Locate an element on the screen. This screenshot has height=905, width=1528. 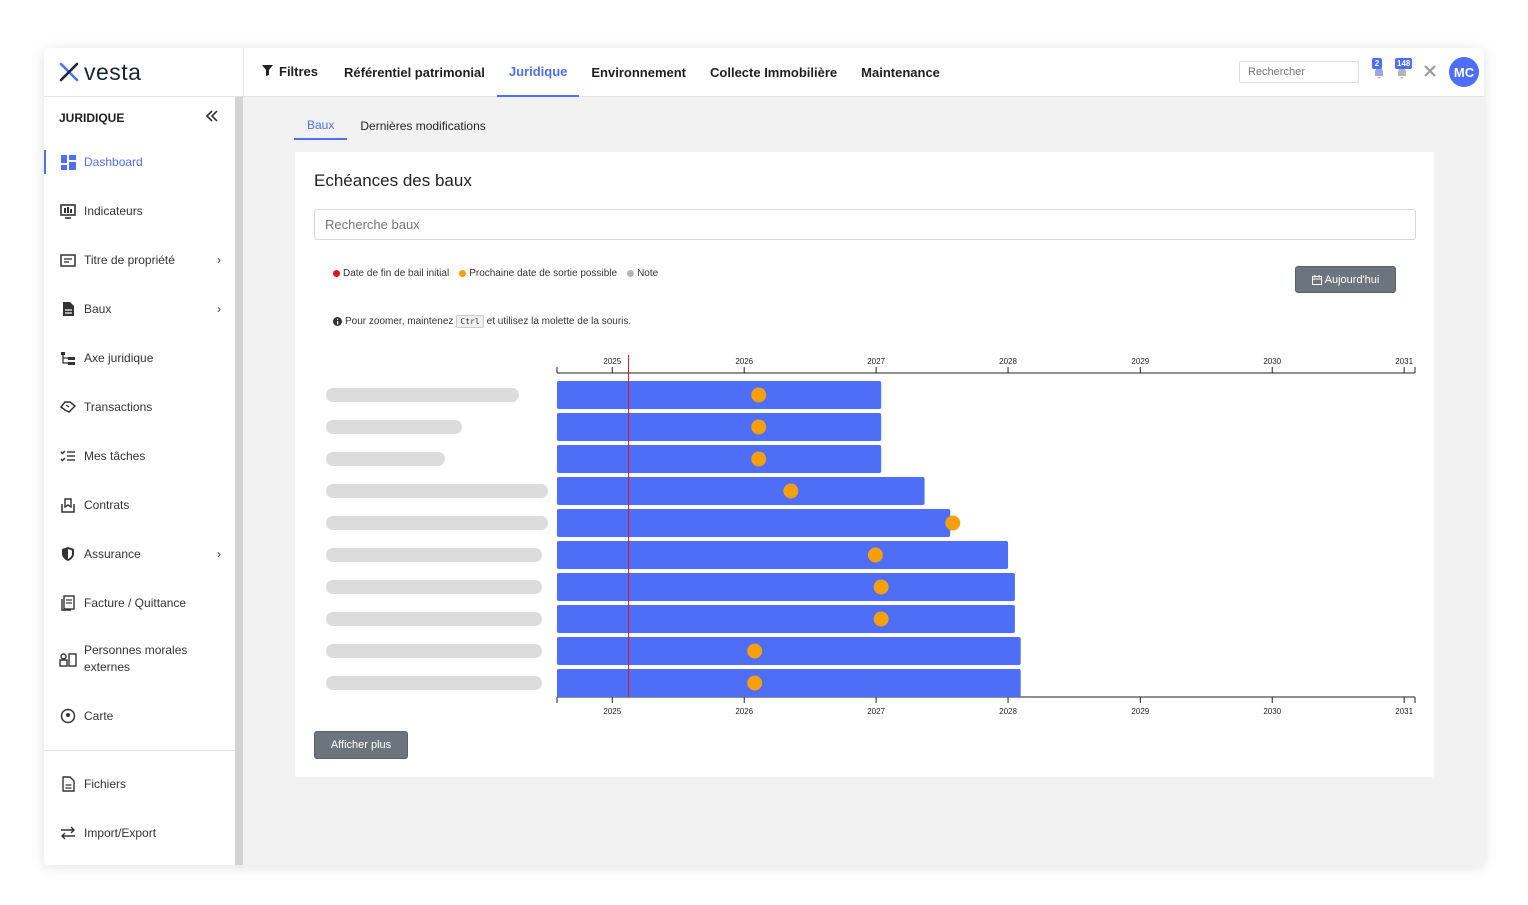
filters-button: Filtres is located at coordinates (290, 71).